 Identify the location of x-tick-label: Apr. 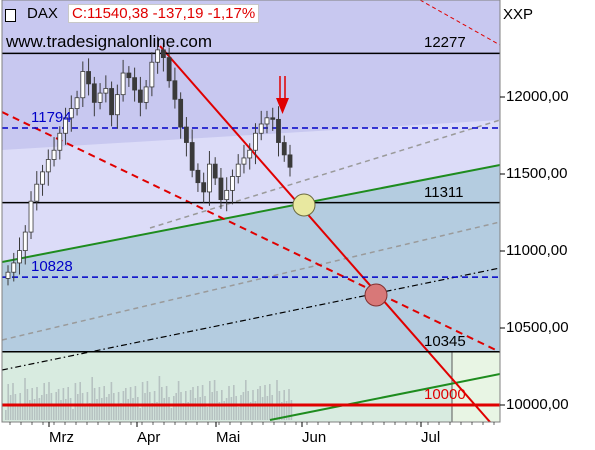
(149, 437).